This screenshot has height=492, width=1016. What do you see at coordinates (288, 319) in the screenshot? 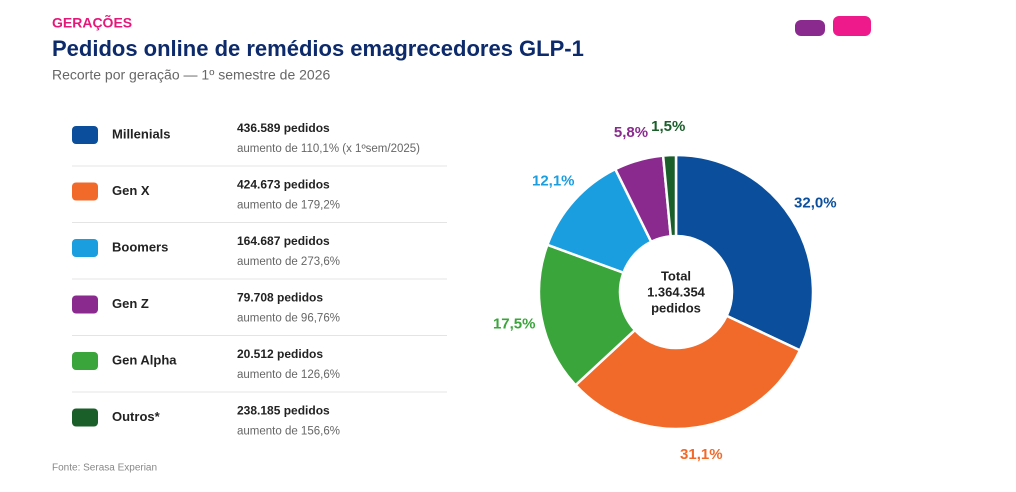
I see `growth-label: aumento de 96,76%` at bounding box center [288, 319].